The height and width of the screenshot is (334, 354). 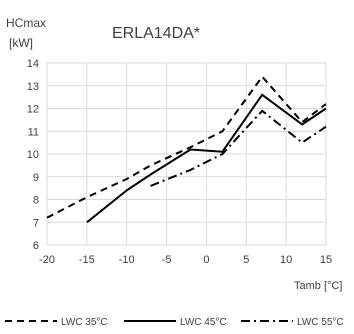 What do you see at coordinates (203, 322) in the screenshot?
I see `legend-label: LWC 45°C` at bounding box center [203, 322].